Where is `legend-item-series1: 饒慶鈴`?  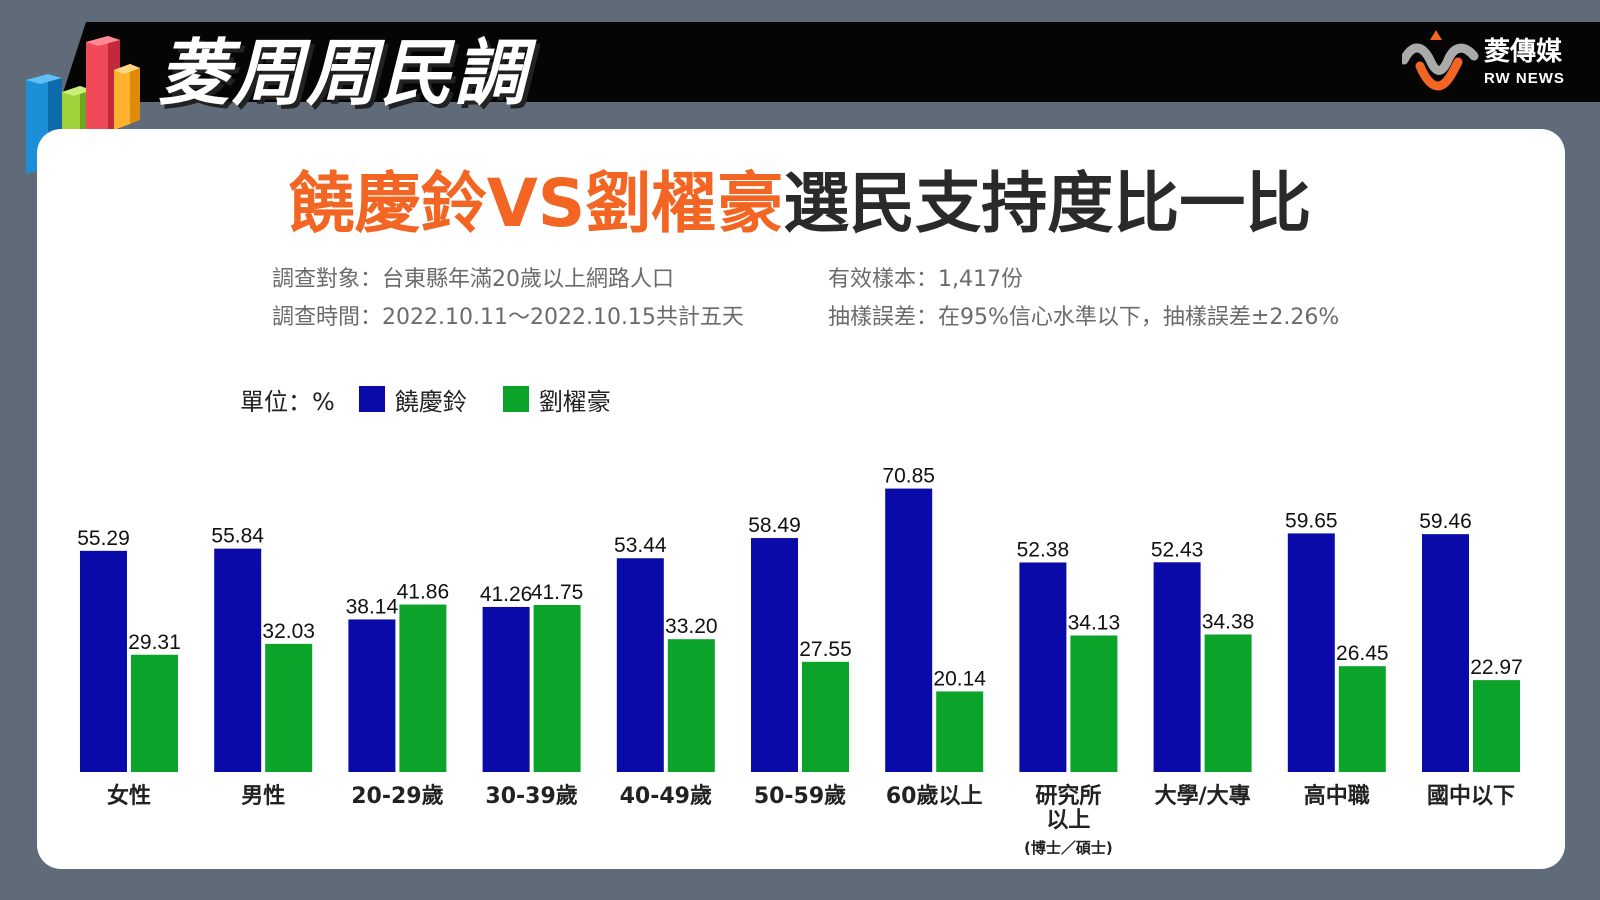 legend-item-series1: 饒慶鈴 is located at coordinates (412, 399).